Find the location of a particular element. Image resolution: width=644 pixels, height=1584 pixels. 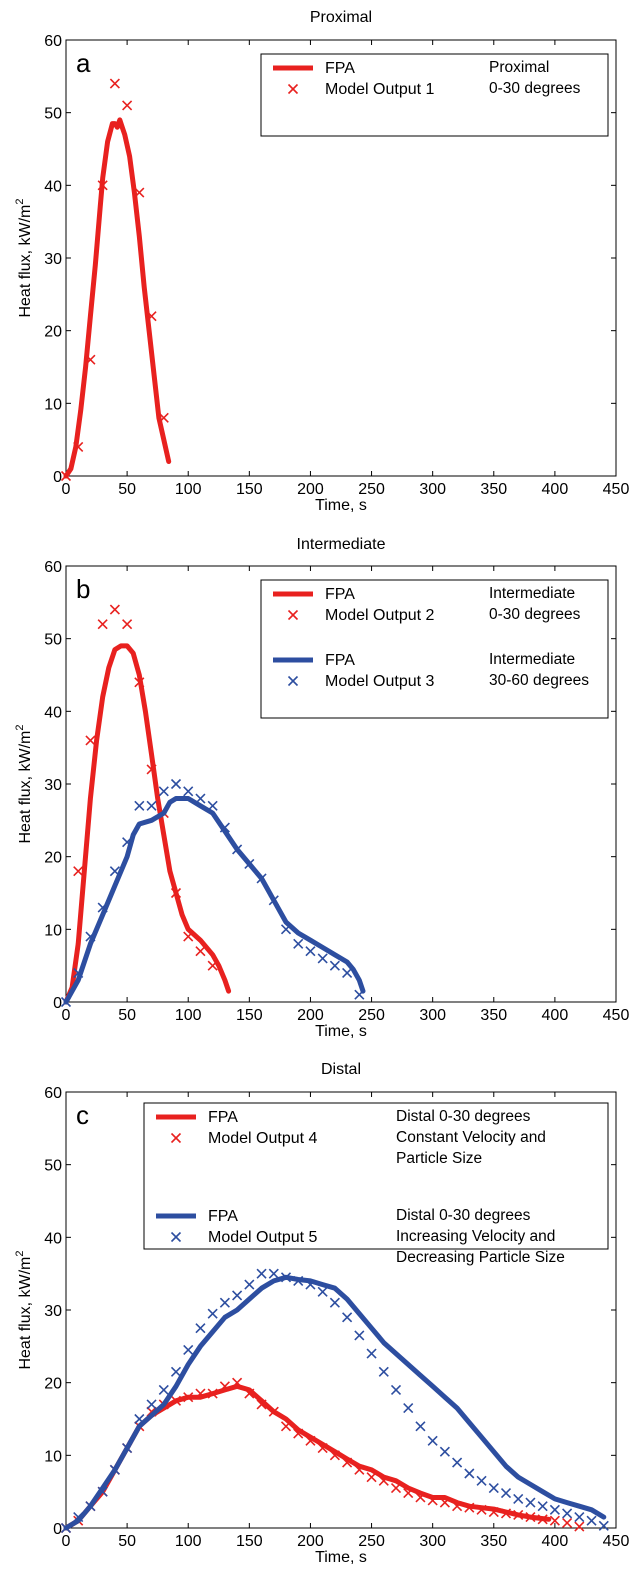

y-tick-label: 50 is located at coordinates (53, 114).